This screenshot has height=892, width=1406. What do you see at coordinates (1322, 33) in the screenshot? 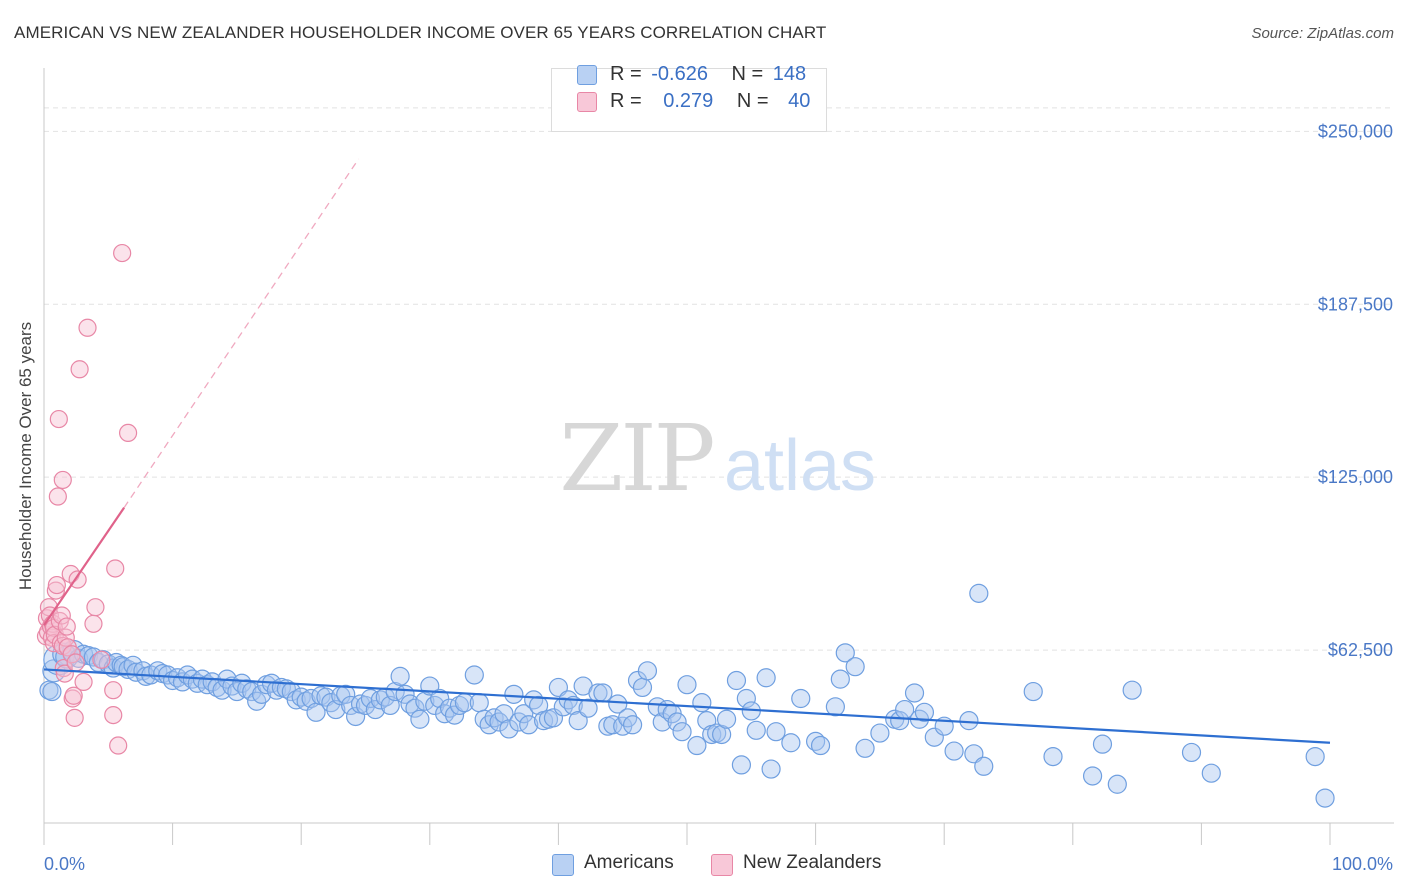
I see `source-label: Source: ZipAtlas.com` at bounding box center [1322, 33].